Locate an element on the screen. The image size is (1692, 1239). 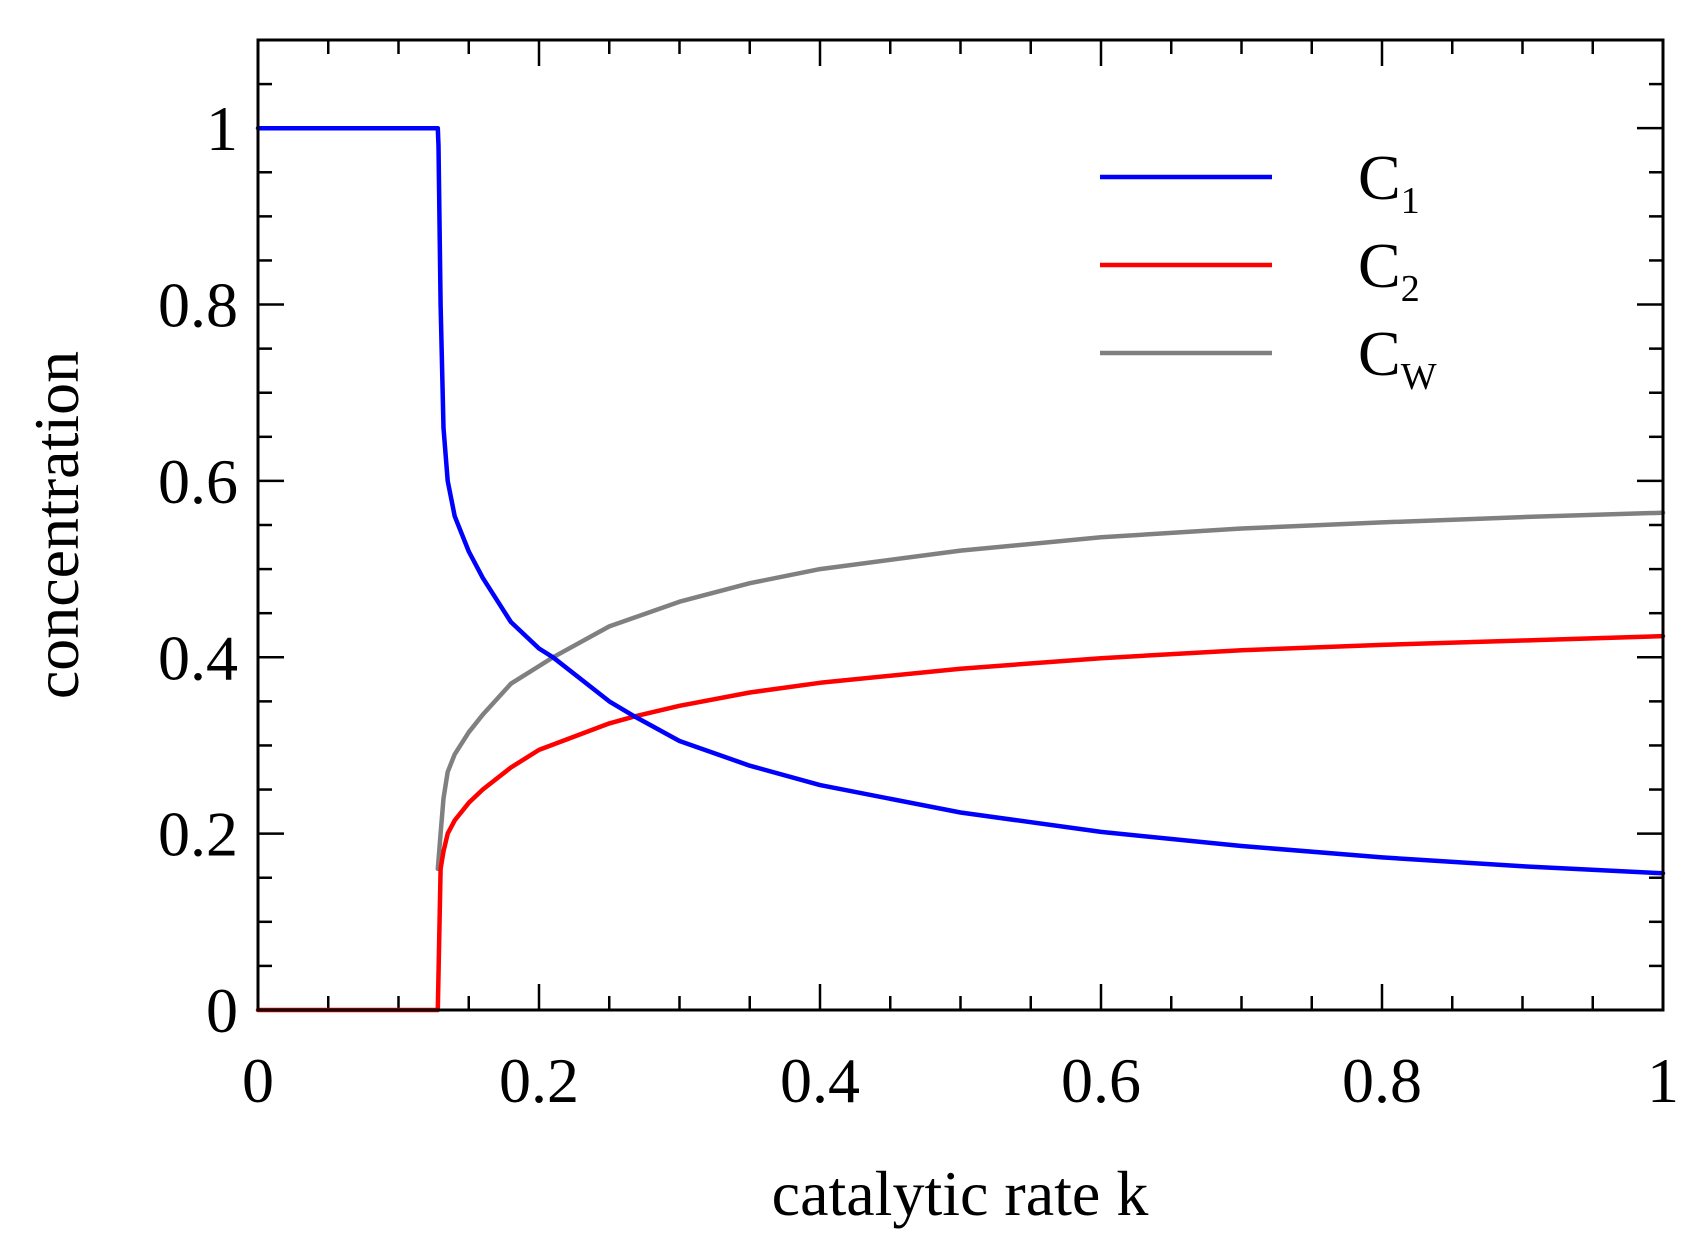
x-tick-label: 1 is located at coordinates (1663, 1080).